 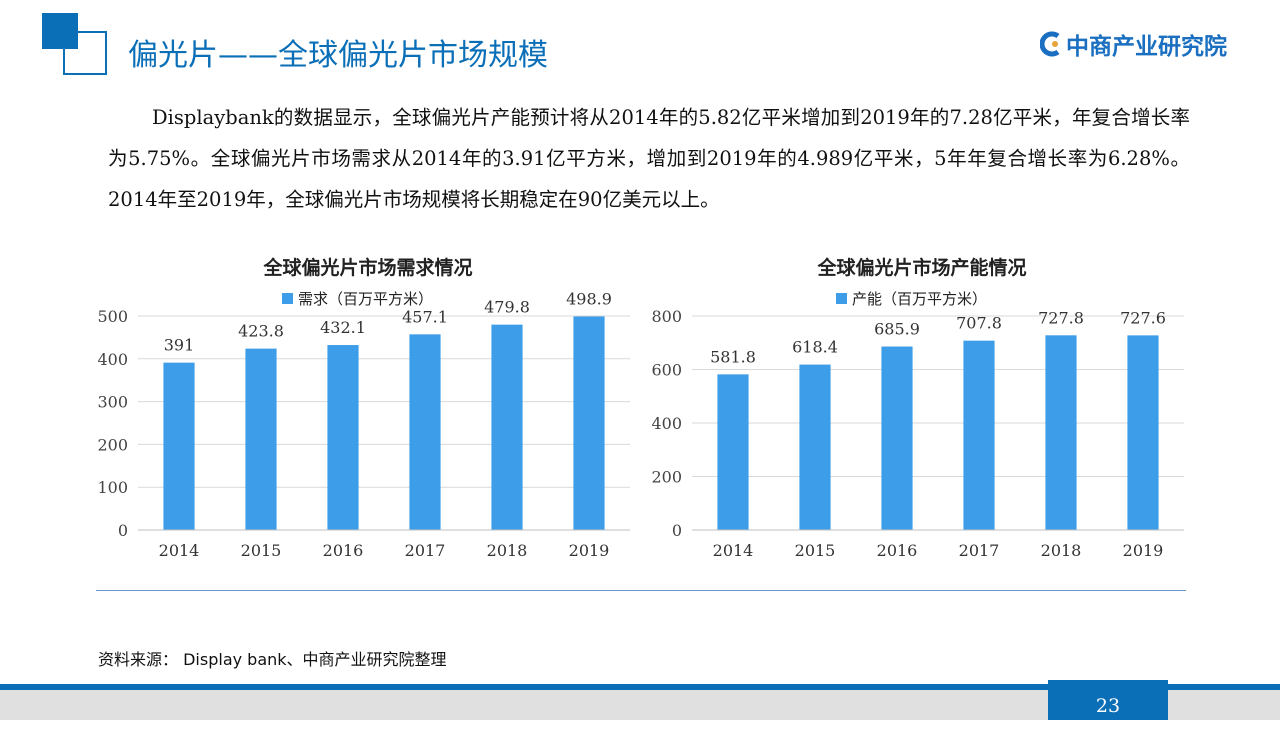 I want to click on y-tick-label: 100, so click(x=113, y=487).